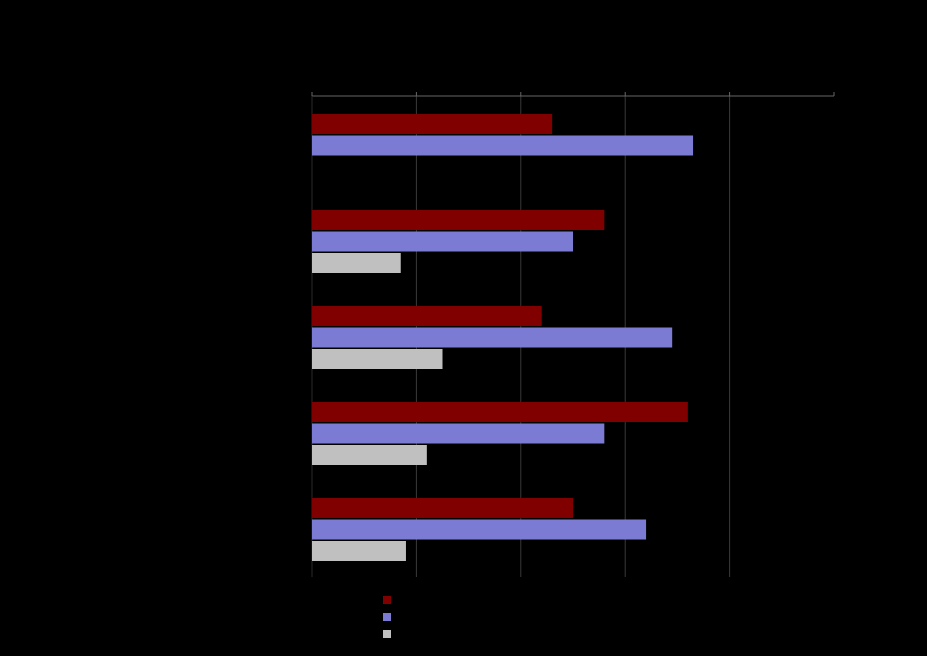 The image size is (927, 656). Describe the element at coordinates (479, 529) in the screenshot. I see `bar-group5-series2` at that location.